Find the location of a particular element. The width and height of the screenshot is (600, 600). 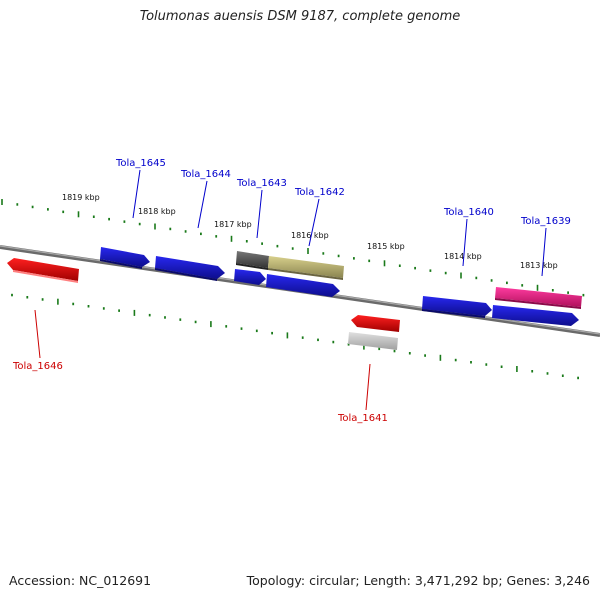

scale-label-1813: 1813 kbp is located at coordinates (539, 265).